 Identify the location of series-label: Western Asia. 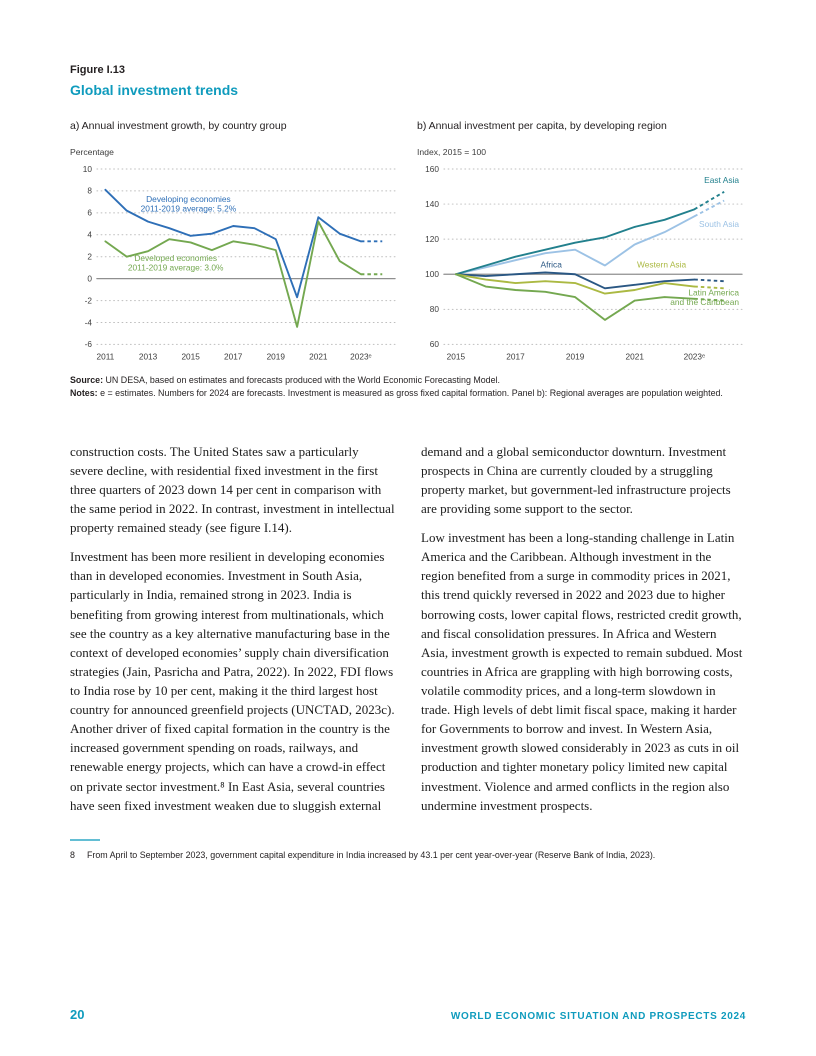
(661, 264).